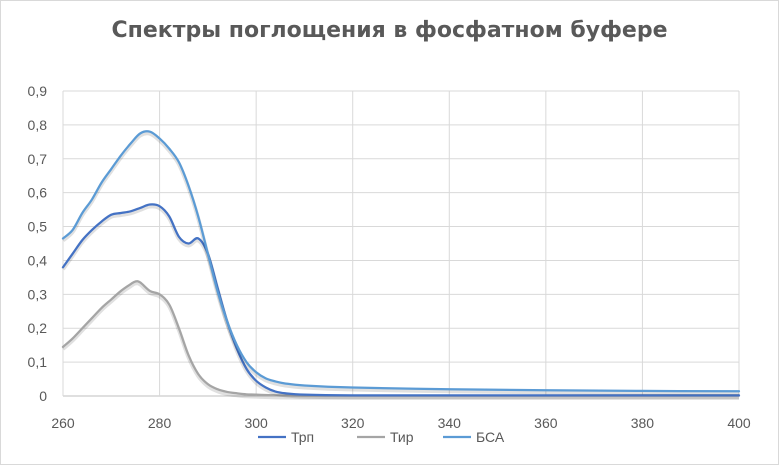  Describe the element at coordinates (302, 437) in the screenshot. I see `legend-label: Трп` at that location.